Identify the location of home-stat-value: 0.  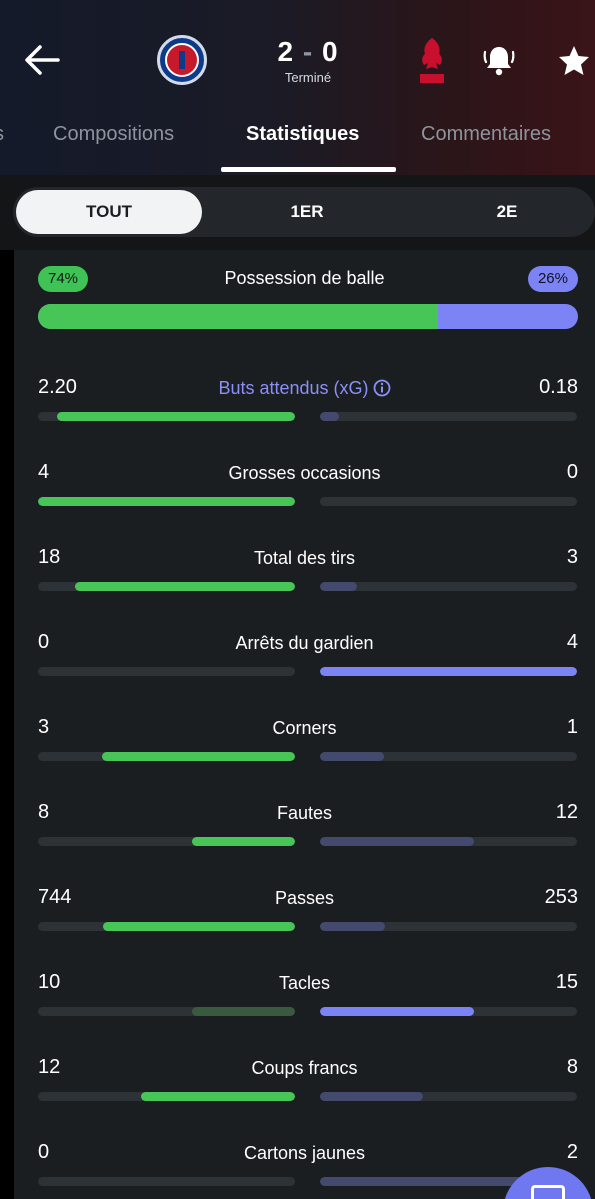
(44, 1152).